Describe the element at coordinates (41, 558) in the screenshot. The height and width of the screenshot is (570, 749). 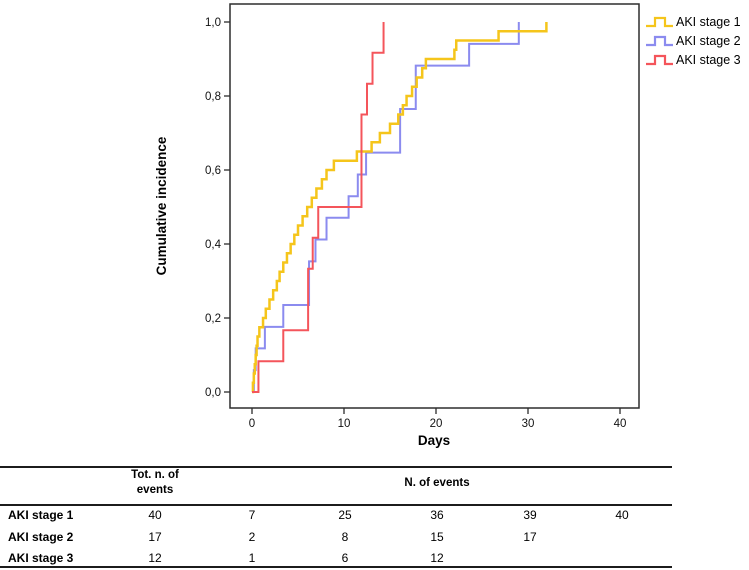
I see `table-row-label: AKI stage 3` at that location.